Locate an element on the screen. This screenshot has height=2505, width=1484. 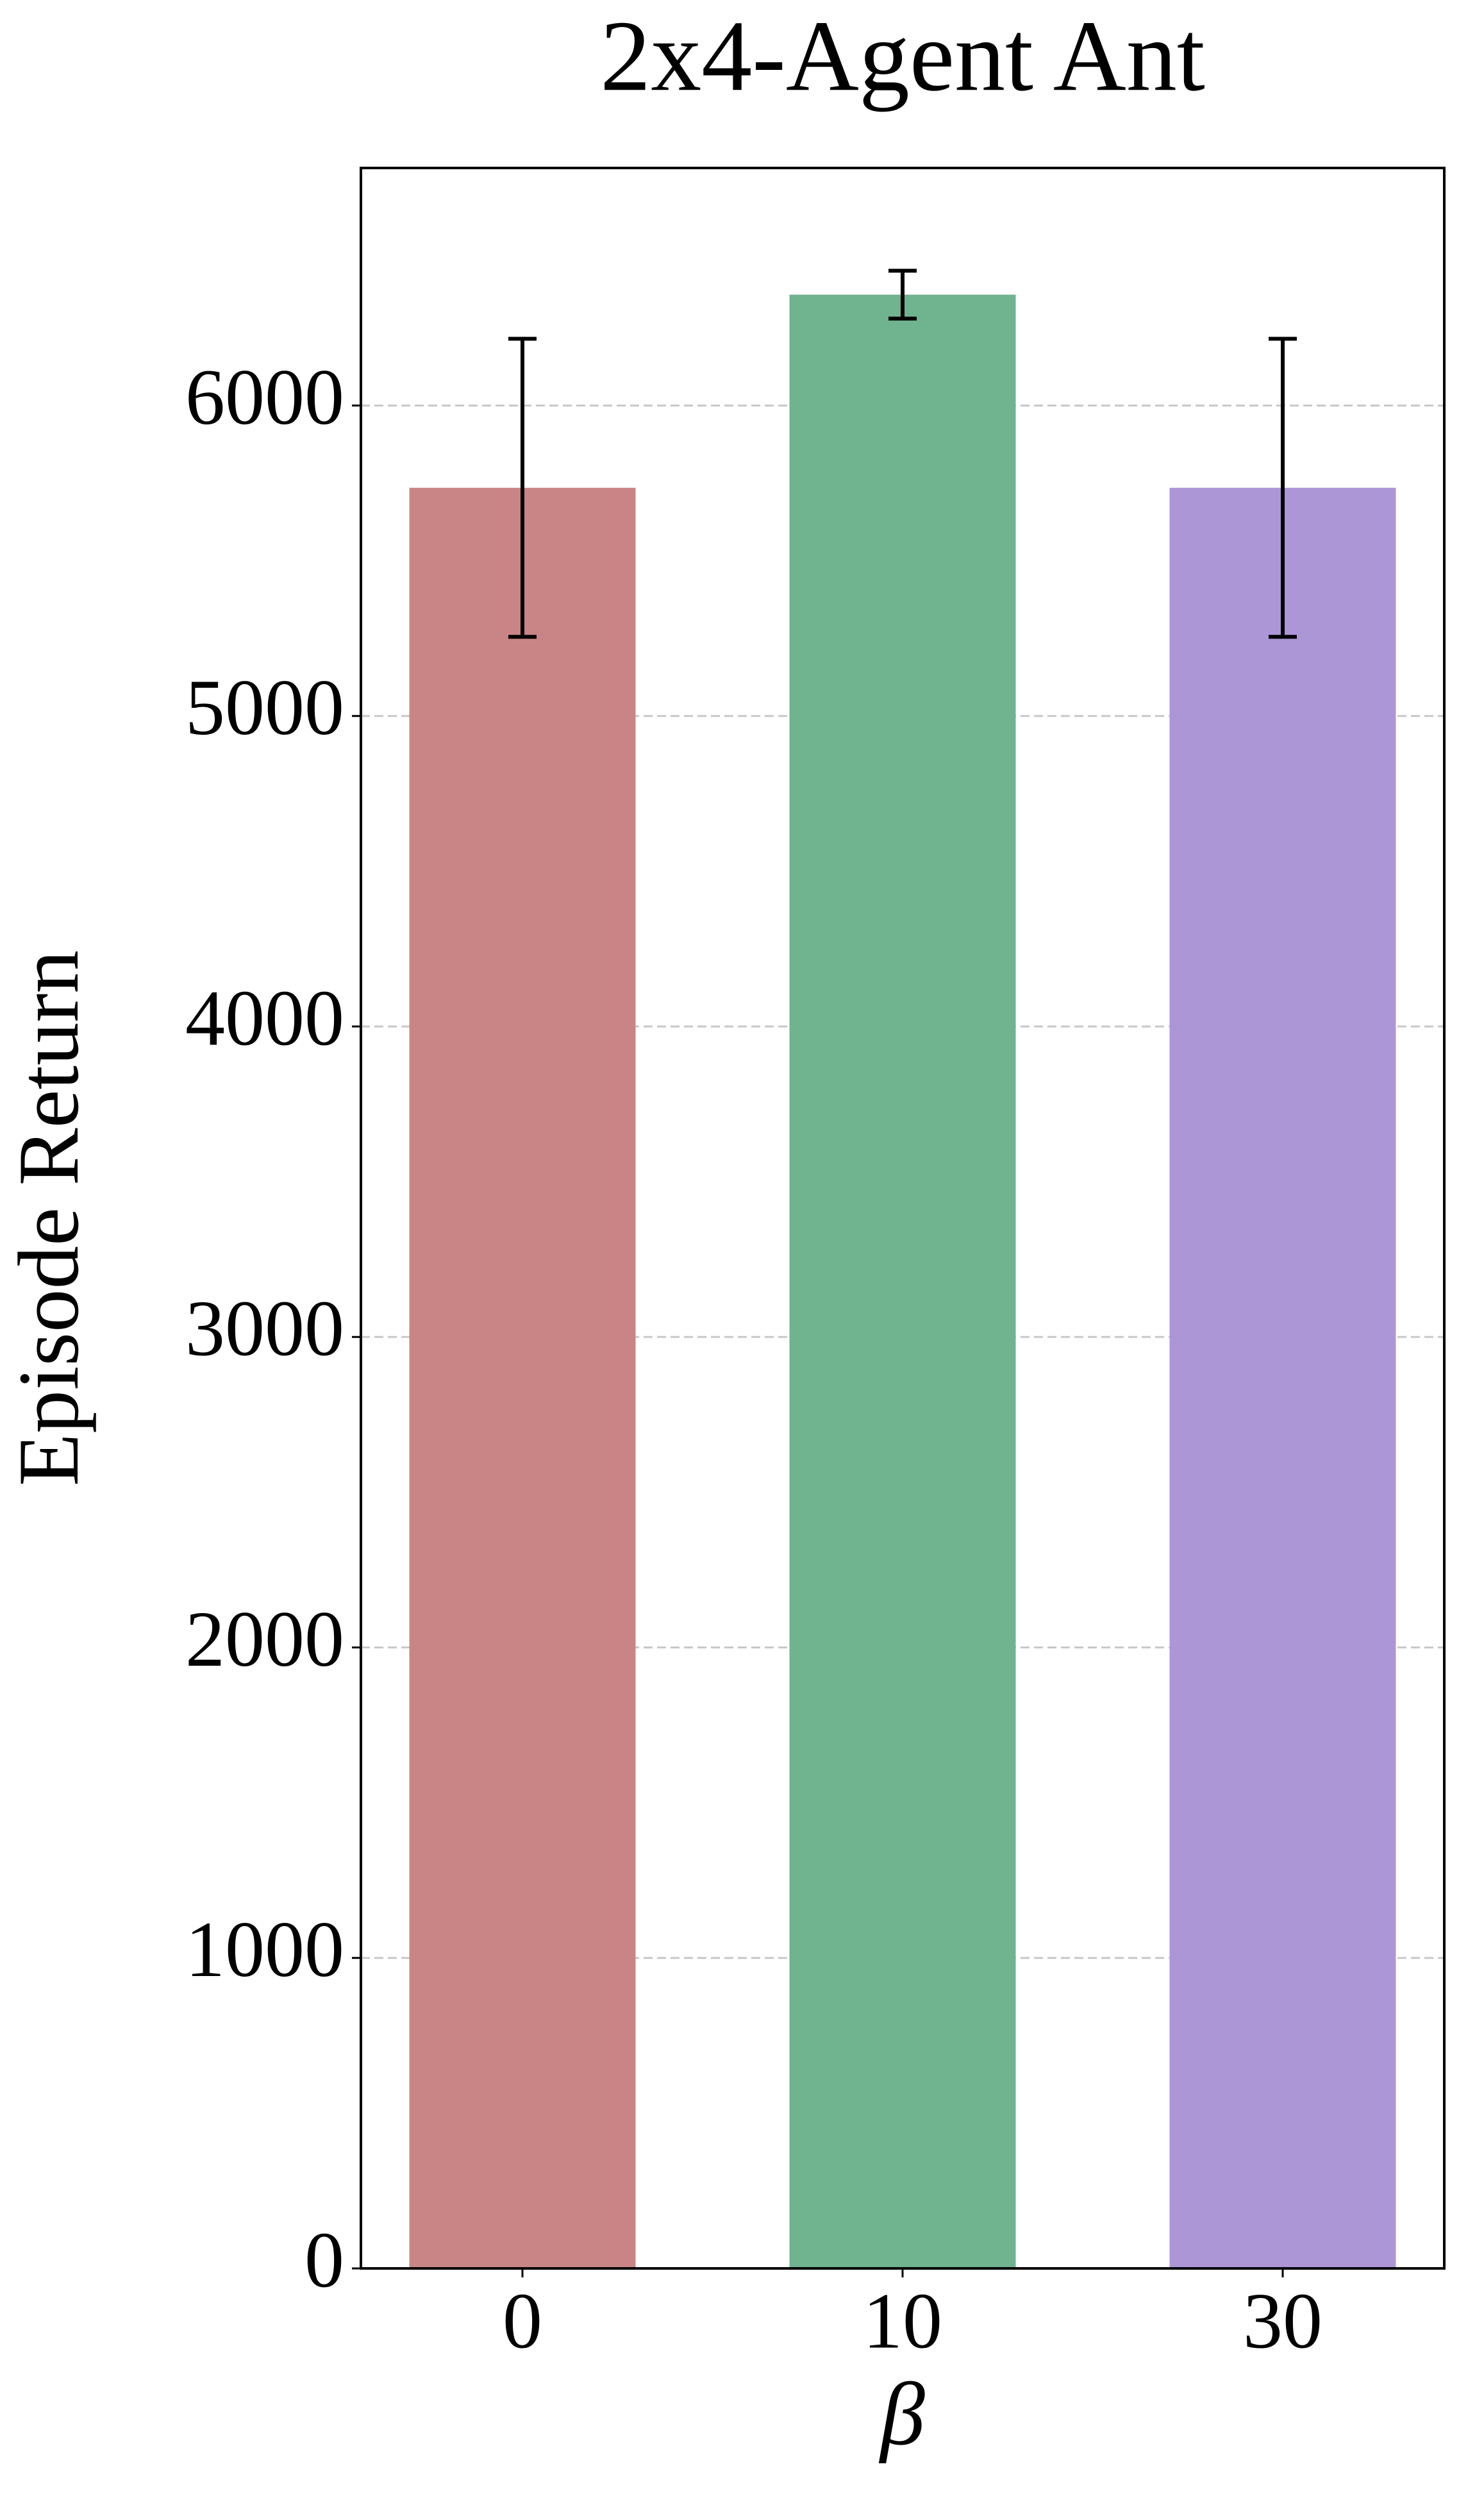
y-tick-label: 2000 is located at coordinates (264, 1639).